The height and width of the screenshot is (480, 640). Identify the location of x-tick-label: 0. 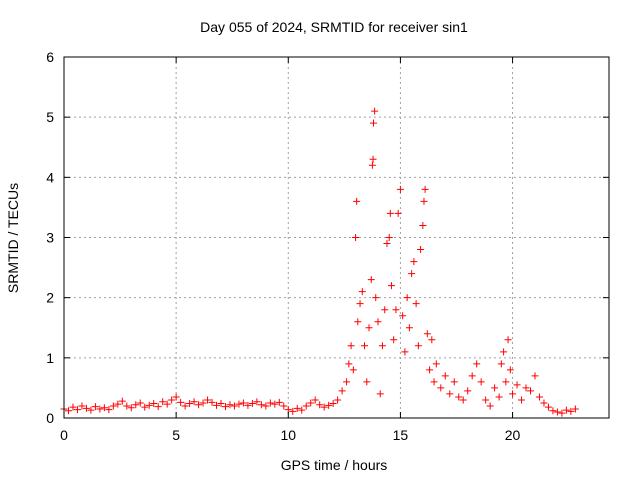
(64, 435).